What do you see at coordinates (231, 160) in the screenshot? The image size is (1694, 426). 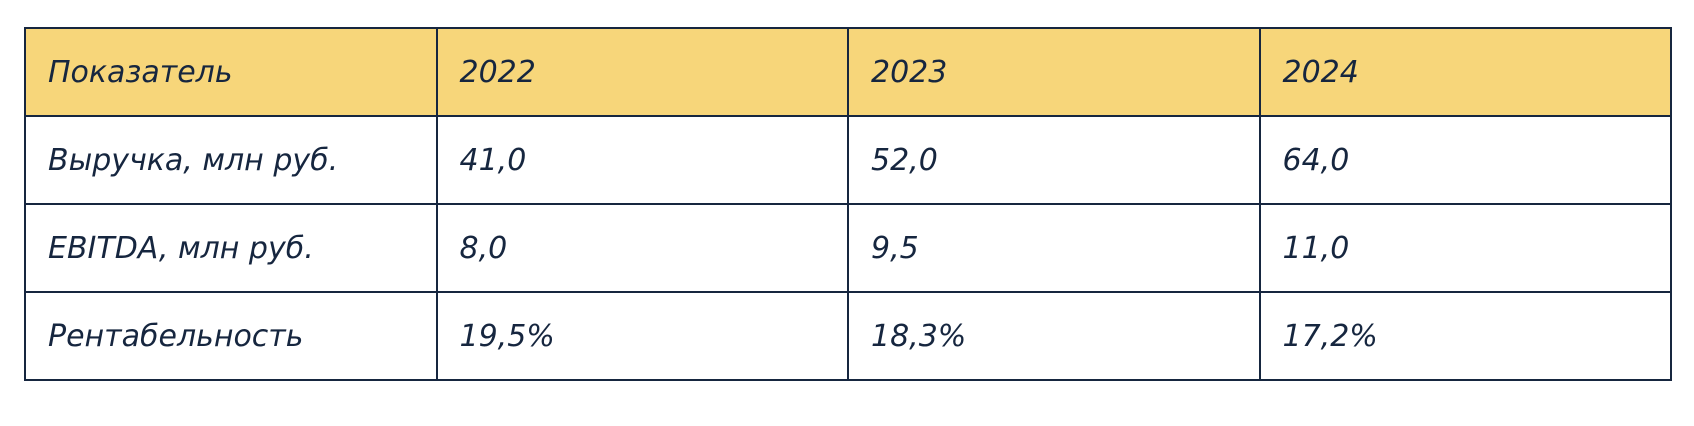 I see `row-label: Выручка, млн руб.` at bounding box center [231, 160].